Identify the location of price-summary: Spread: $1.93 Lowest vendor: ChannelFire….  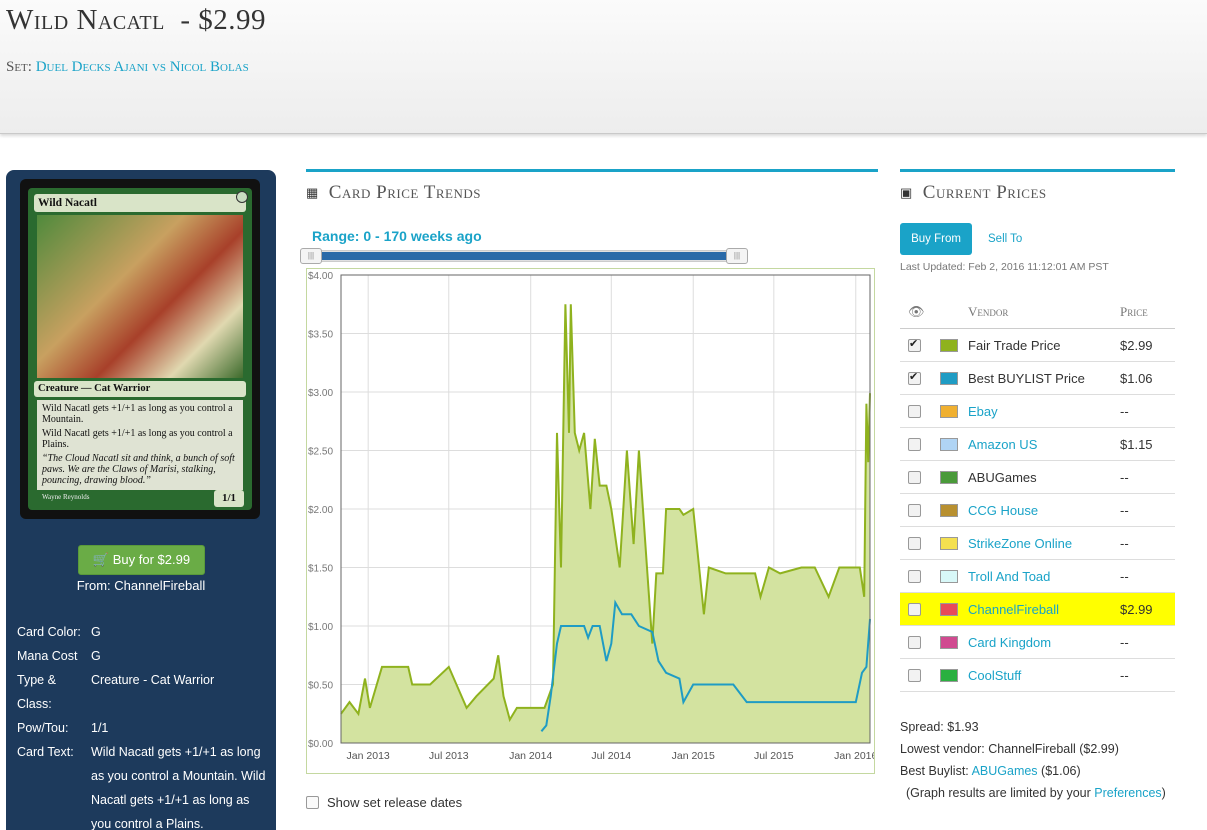
(1033, 760).